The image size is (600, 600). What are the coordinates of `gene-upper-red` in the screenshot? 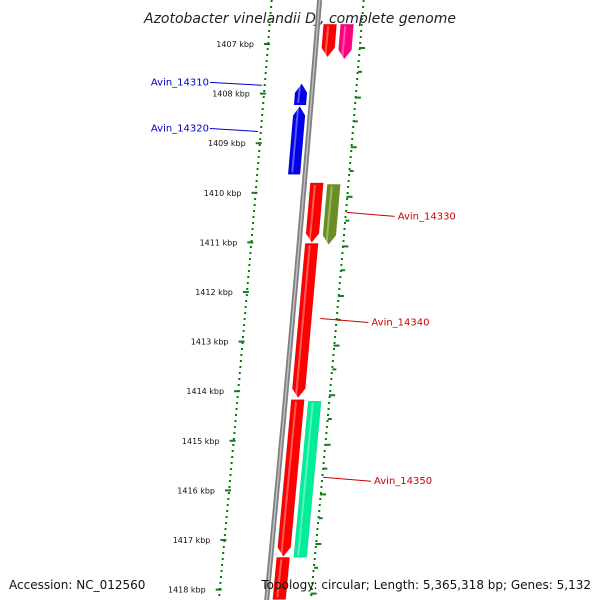 It's located at (329, 40).